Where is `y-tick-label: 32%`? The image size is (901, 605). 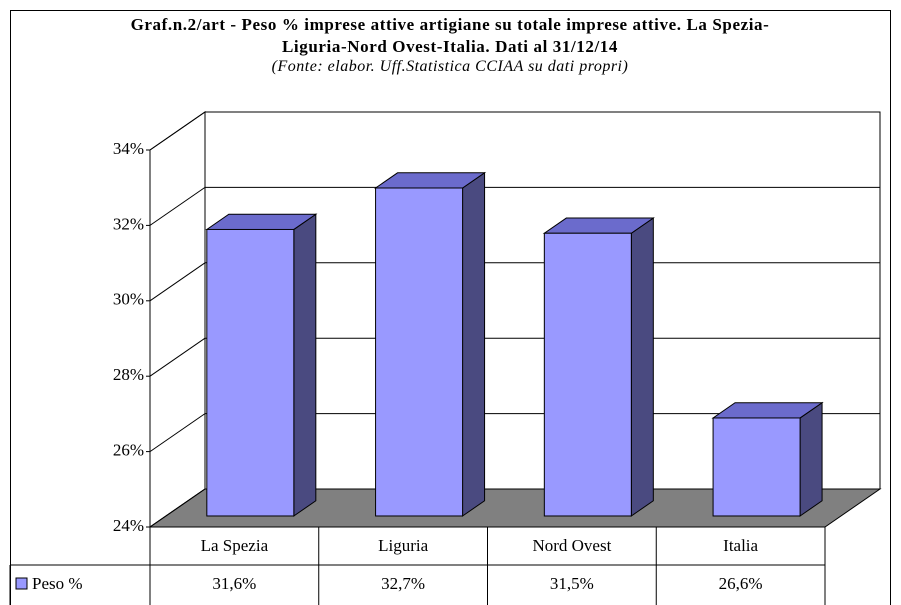
y-tick-label: 32% is located at coordinates (128, 223).